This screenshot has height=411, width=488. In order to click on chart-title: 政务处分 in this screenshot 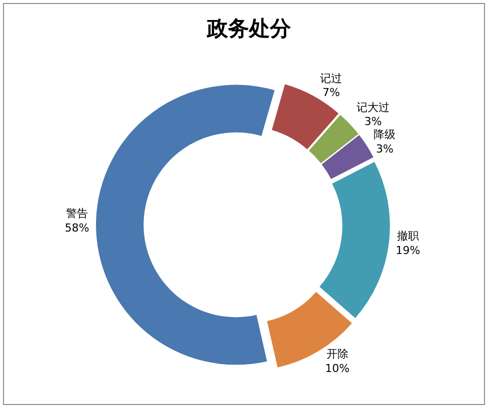, I will do `click(249, 27)`.